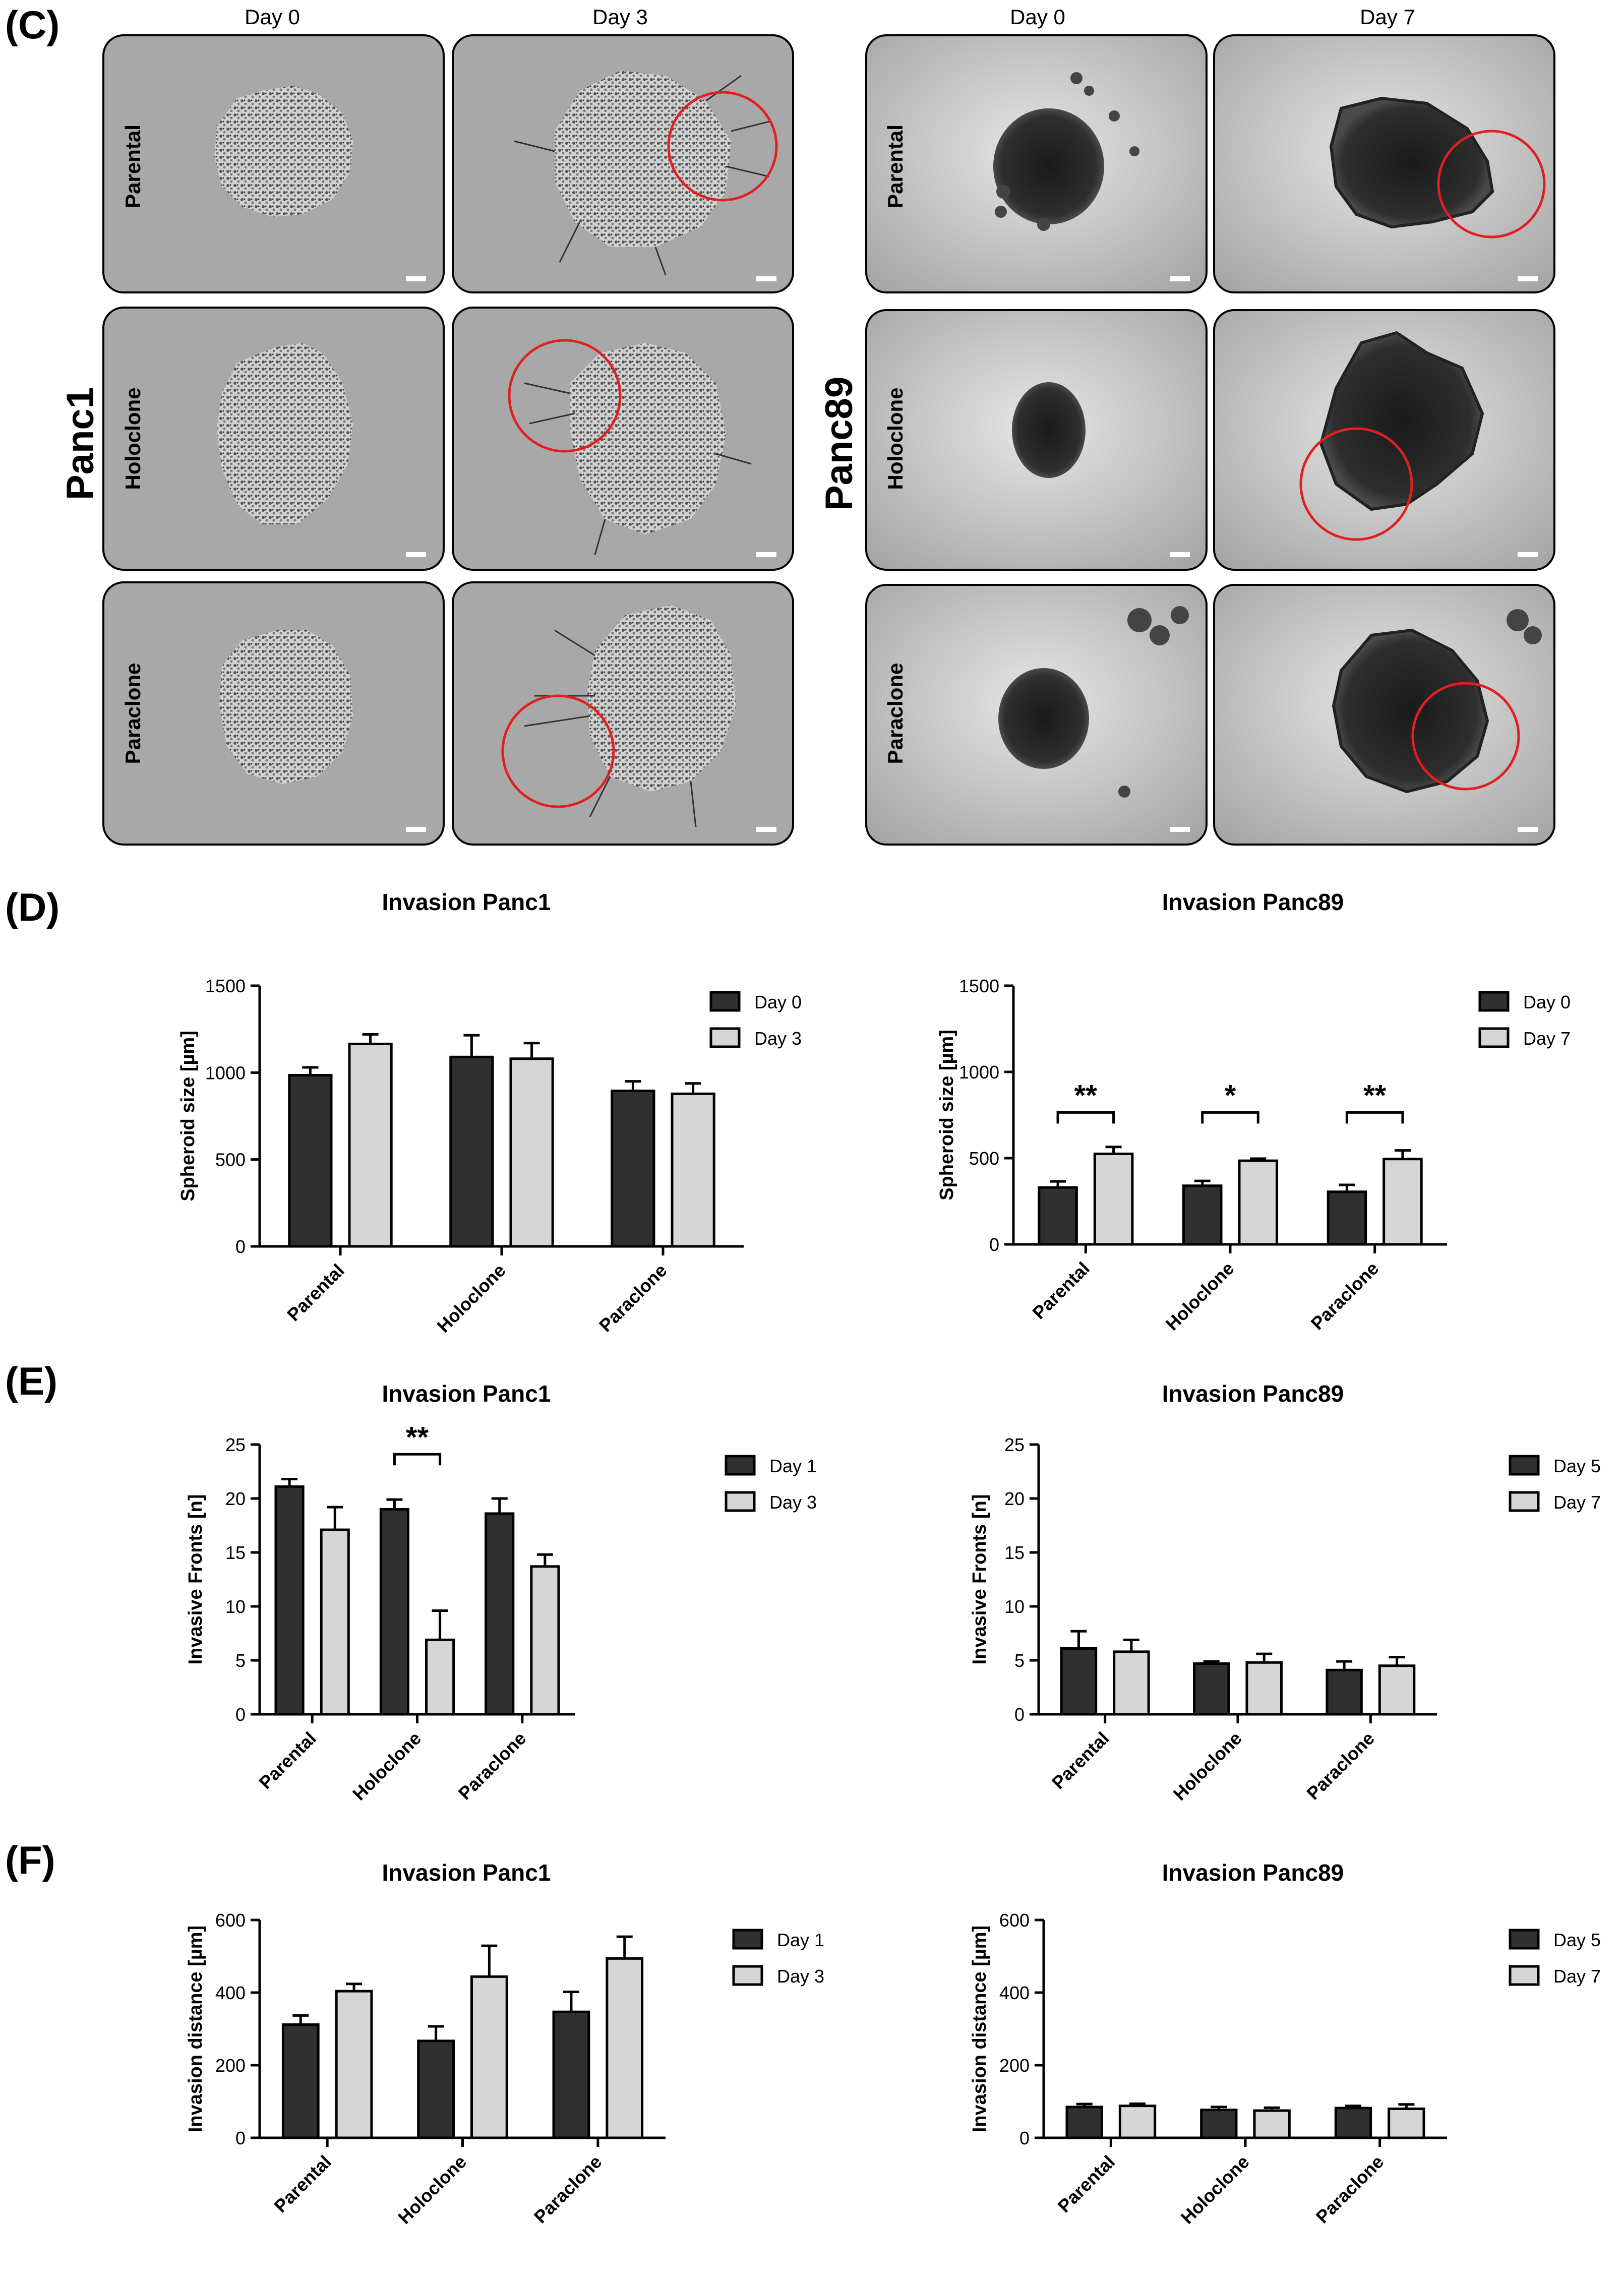 The image size is (1624, 2279). I want to click on panel-label-f: (F), so click(30, 1860).